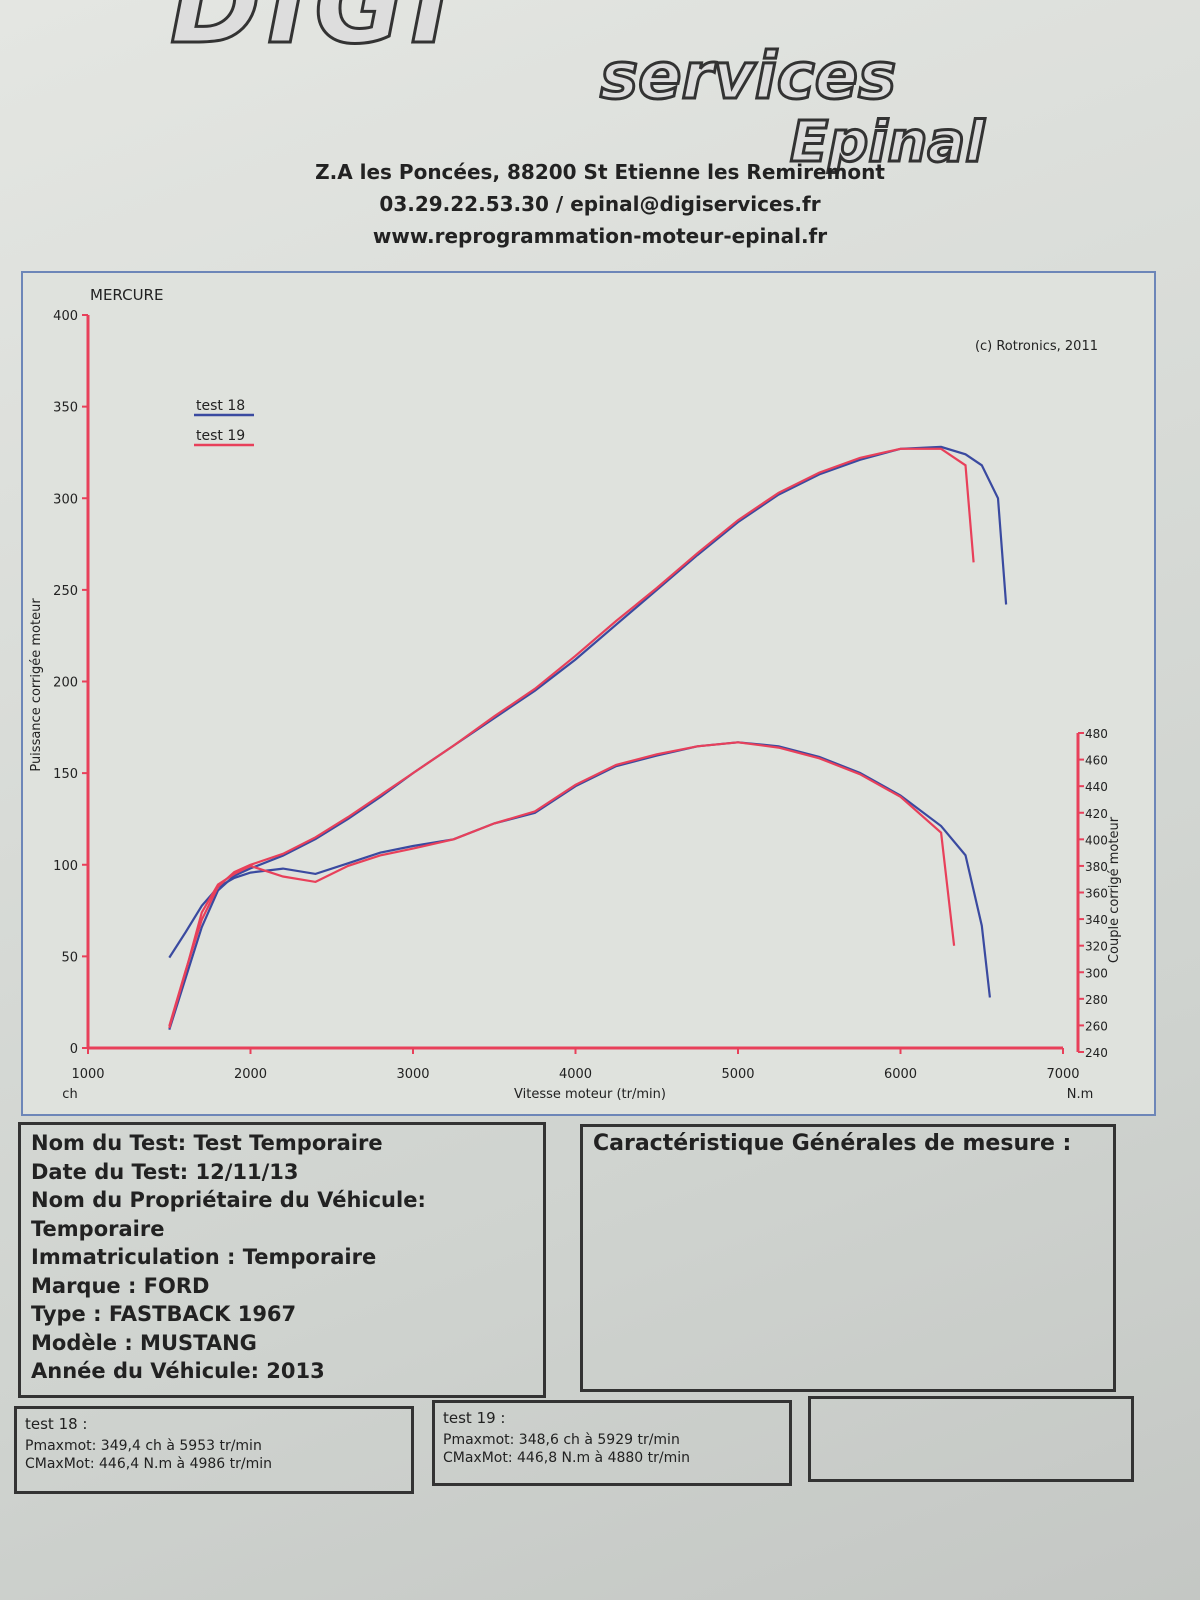 The width and height of the screenshot is (1200, 1600). I want to click on y2-tick-label: 400, so click(1096, 840).